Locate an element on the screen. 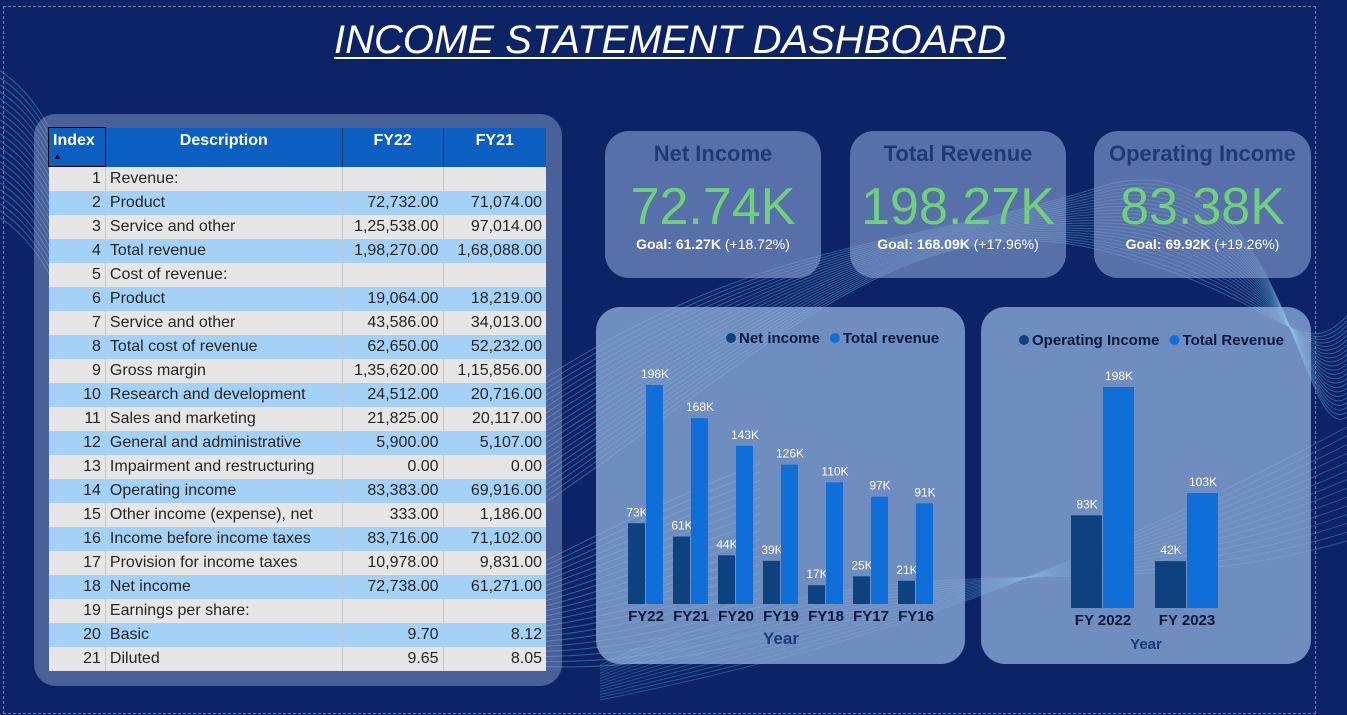 The image size is (1347, 715). kpi-title: Operating Income is located at coordinates (1202, 153).